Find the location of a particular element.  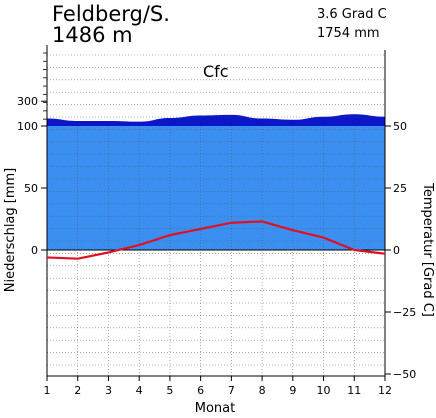

x-tick-label: 9 is located at coordinates (292, 390).